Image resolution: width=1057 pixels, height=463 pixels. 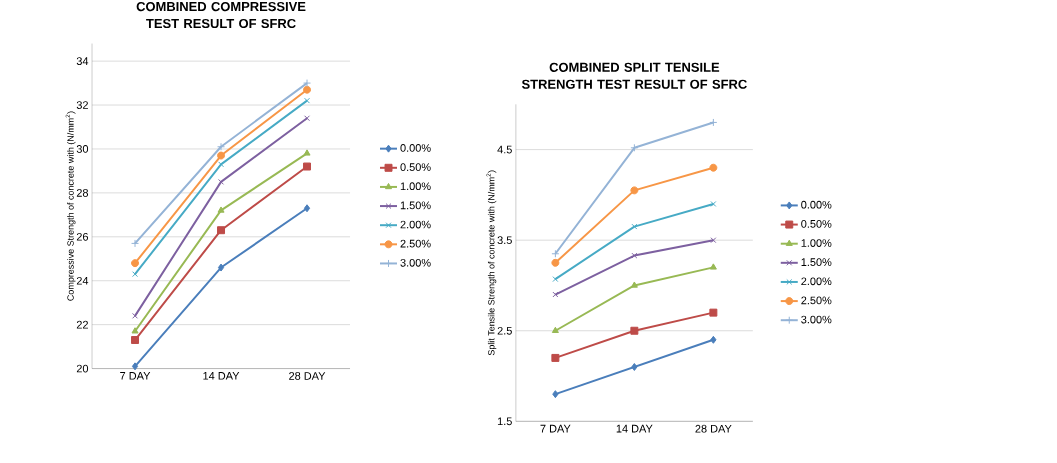 I want to click on y-tick-label: 28, so click(x=82, y=193).